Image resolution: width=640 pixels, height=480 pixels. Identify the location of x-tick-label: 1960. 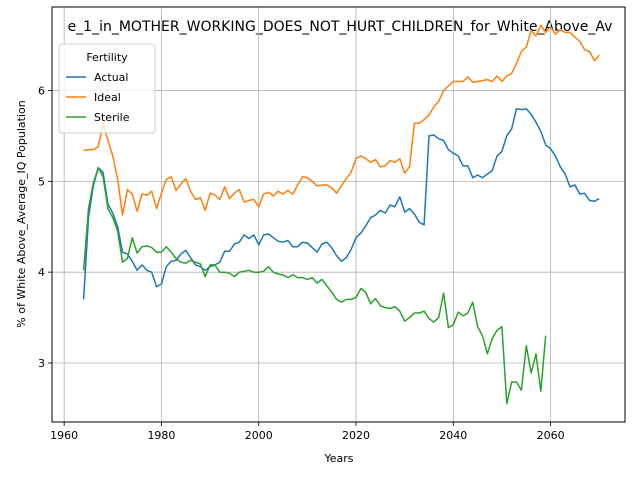
(64, 435).